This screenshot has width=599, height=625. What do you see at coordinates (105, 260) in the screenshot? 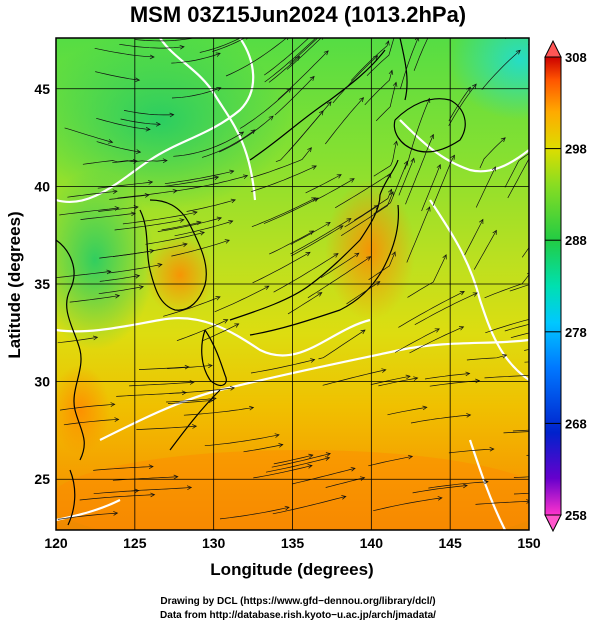
I see `cool-region-west` at bounding box center [105, 260].